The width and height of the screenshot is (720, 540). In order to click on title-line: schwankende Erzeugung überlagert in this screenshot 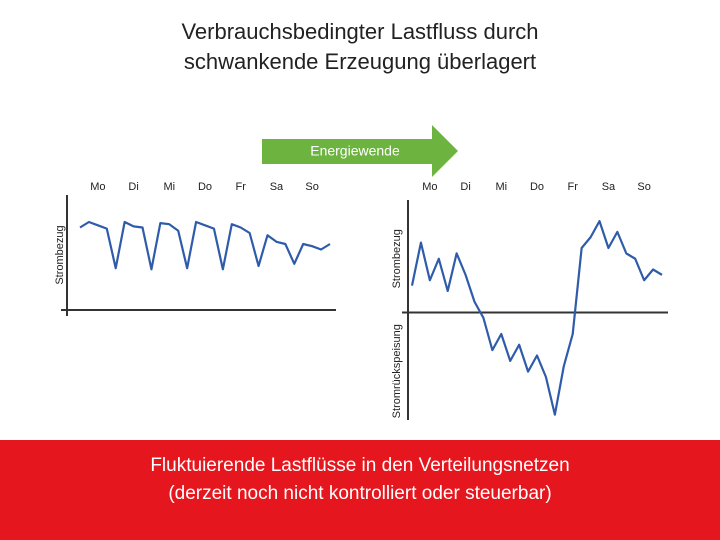, I will do `click(360, 61)`.